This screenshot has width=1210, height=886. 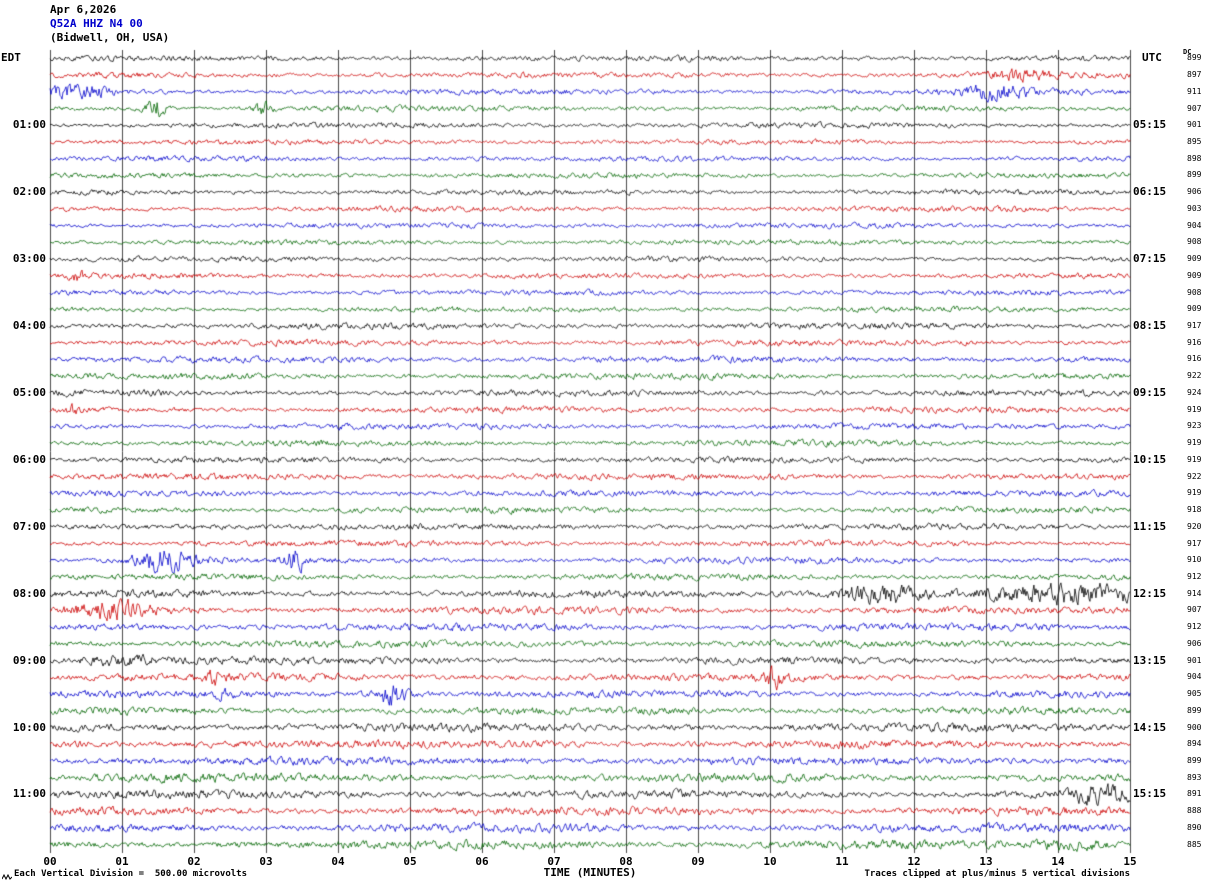 I want to click on header-date: Apr 6,2026, so click(x=83, y=9).